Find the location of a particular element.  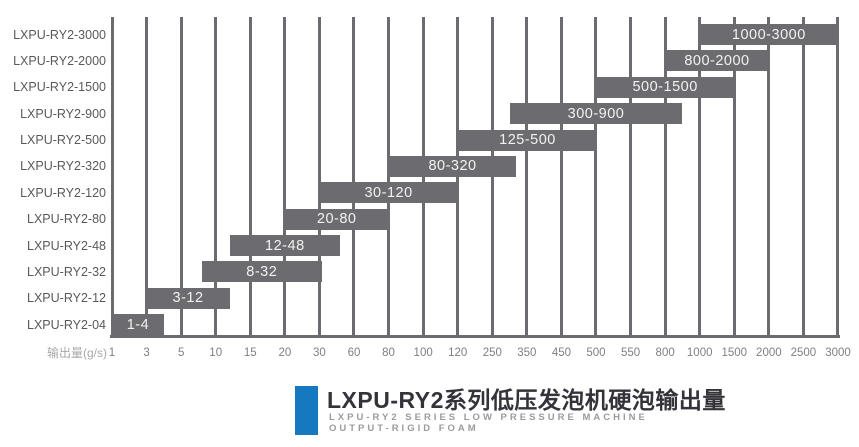

range-bar: 12-48 is located at coordinates (285, 246).